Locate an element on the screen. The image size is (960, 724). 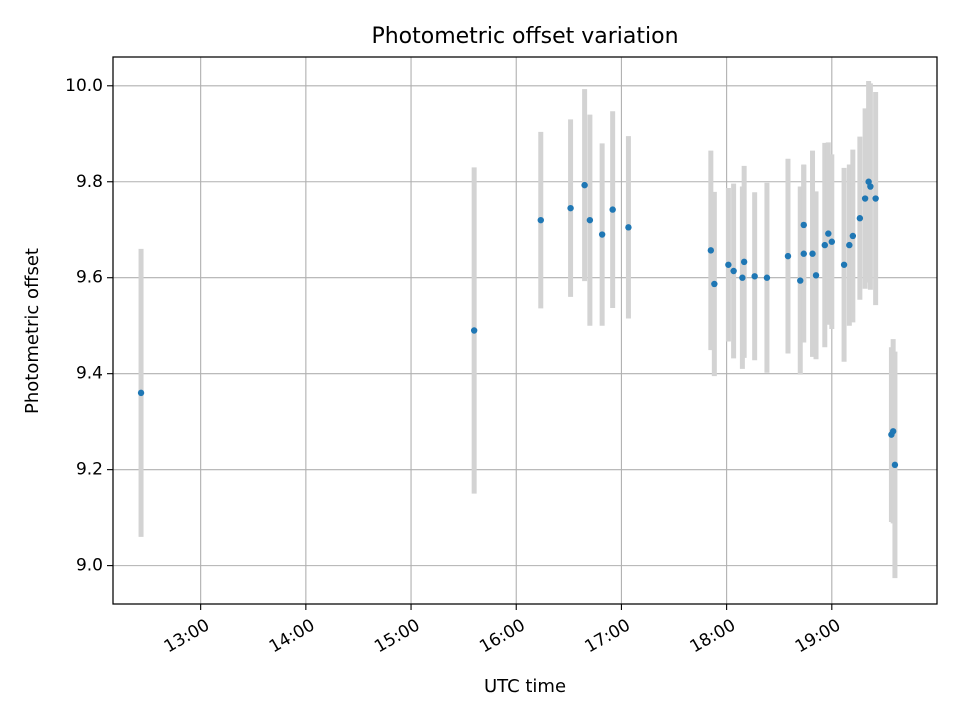
y-tick-label: 9.0 is located at coordinates (89, 566).